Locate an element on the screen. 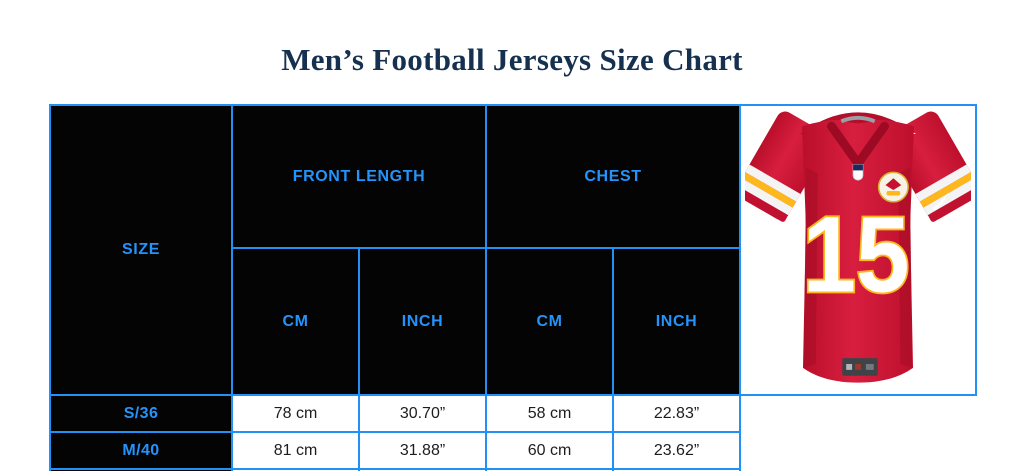 This screenshot has width=1024, height=471. chest-cm: 63 cm is located at coordinates (549, 469).